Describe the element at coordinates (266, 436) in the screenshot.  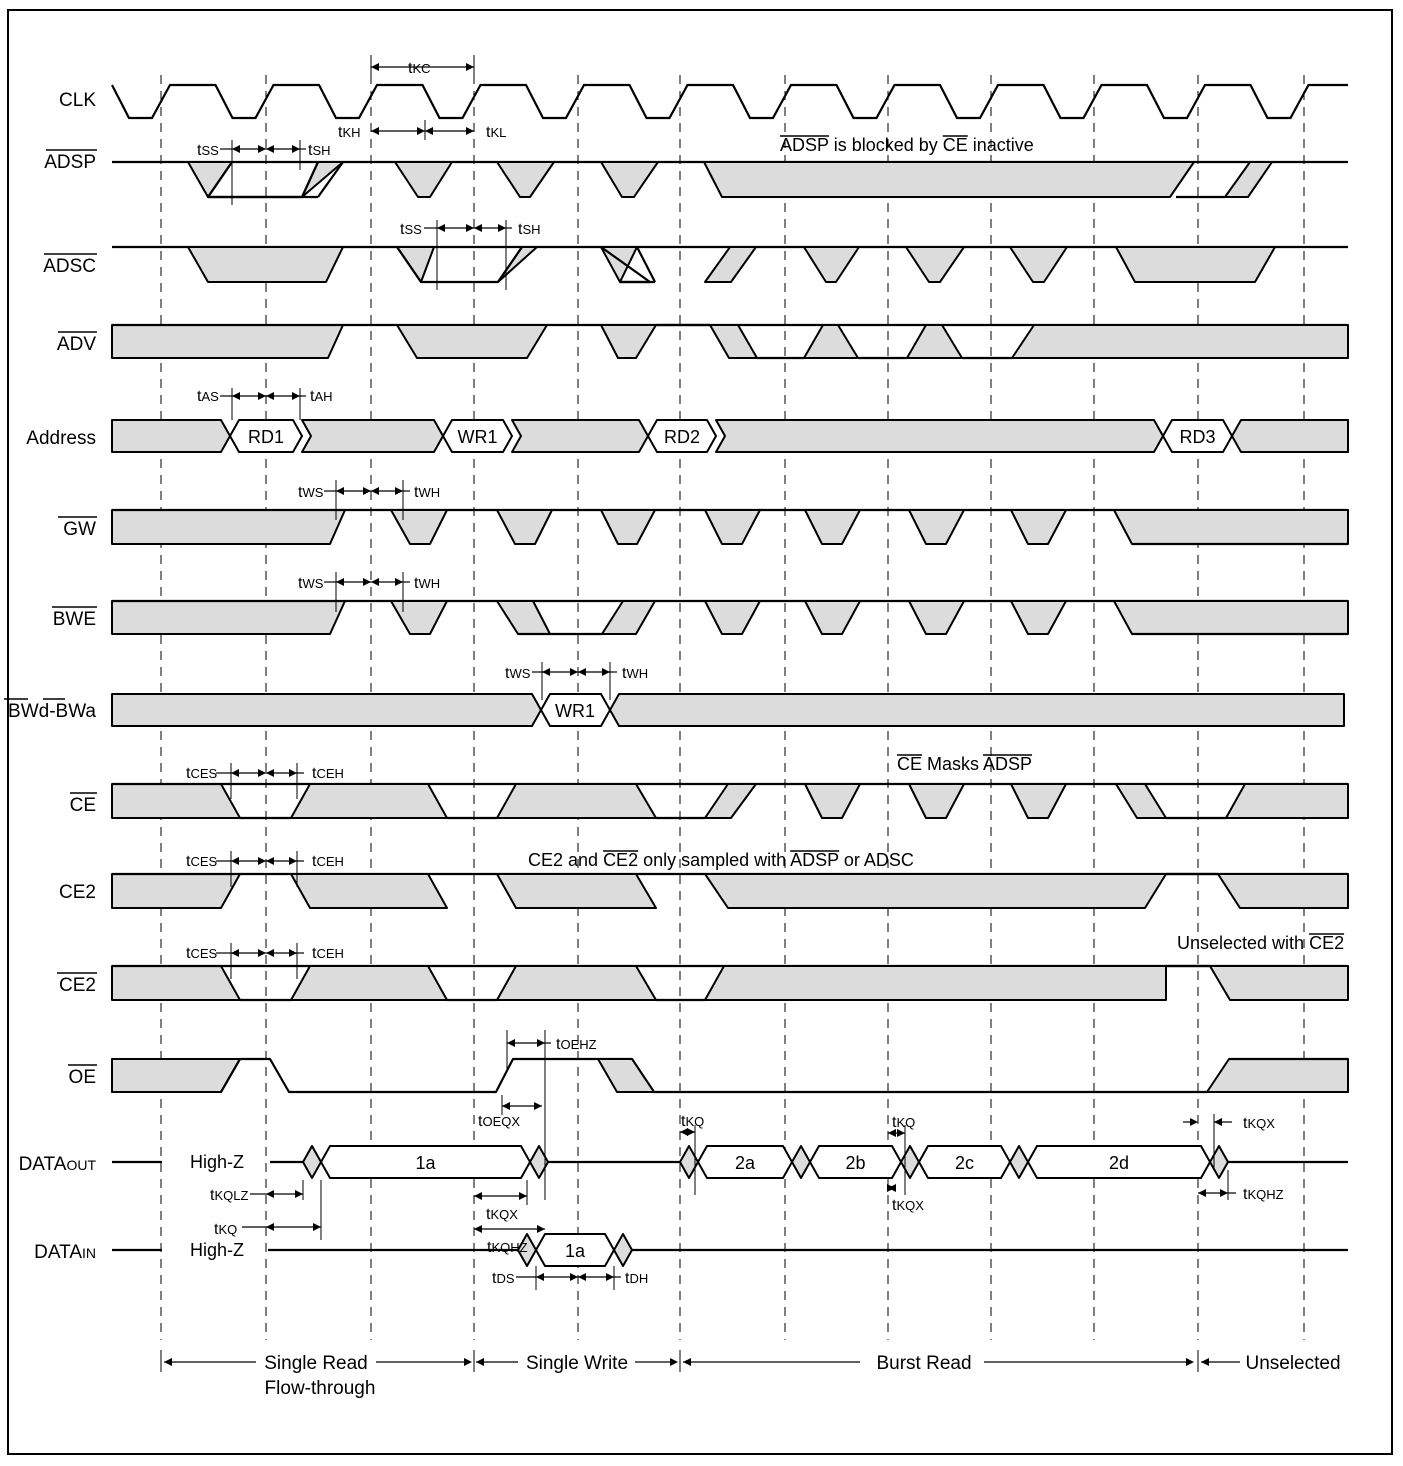
I see `address-value-box-RD1` at that location.